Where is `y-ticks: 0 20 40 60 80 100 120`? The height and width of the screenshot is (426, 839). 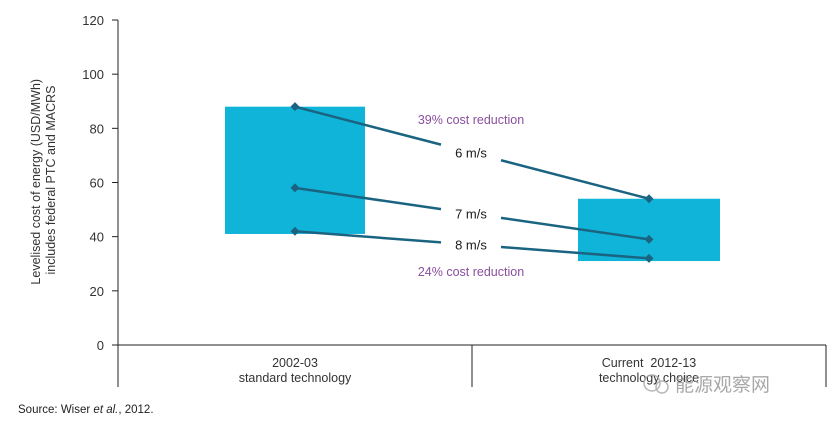
y-ticks: 0 20 40 60 80 100 120 is located at coordinates (100, 183).